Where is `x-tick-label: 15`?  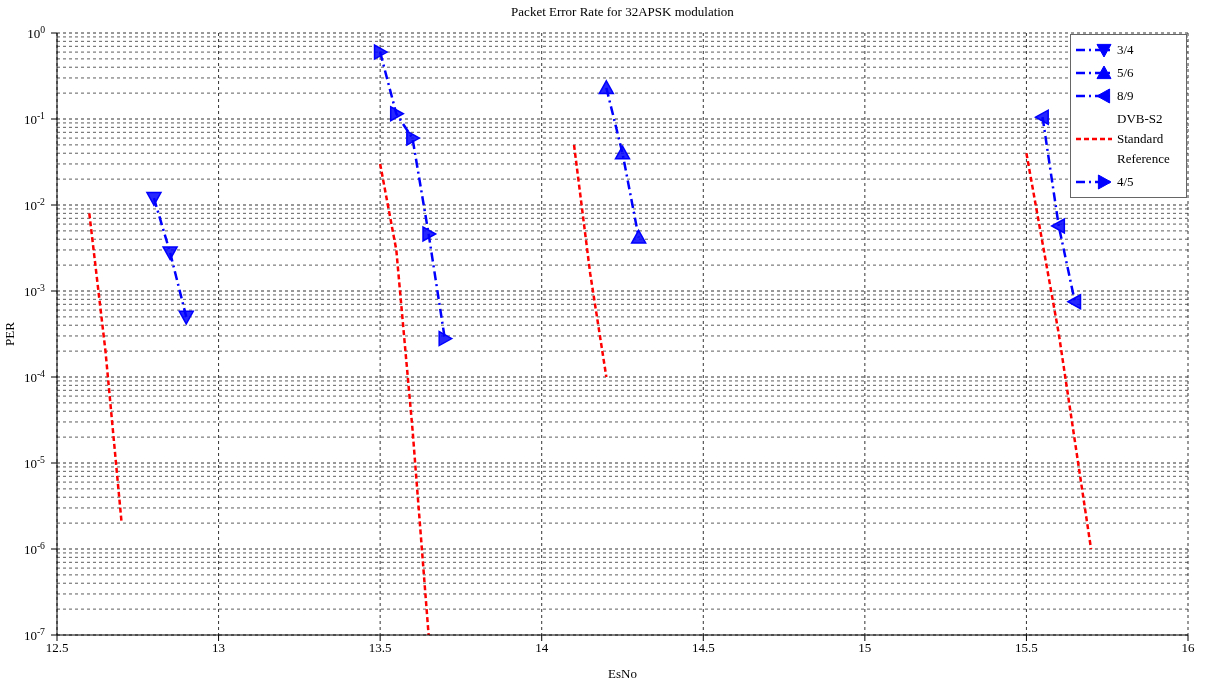 x-tick-label: 15 is located at coordinates (865, 648).